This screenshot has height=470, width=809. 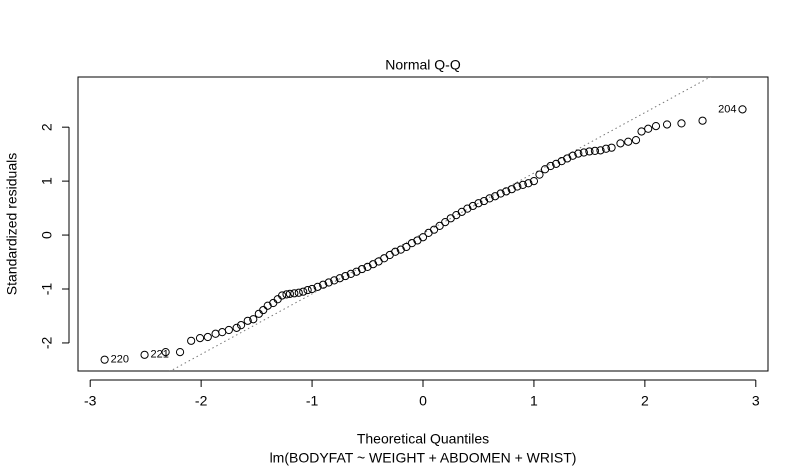 What do you see at coordinates (312, 401) in the screenshot?
I see `x-tick-label: -1` at bounding box center [312, 401].